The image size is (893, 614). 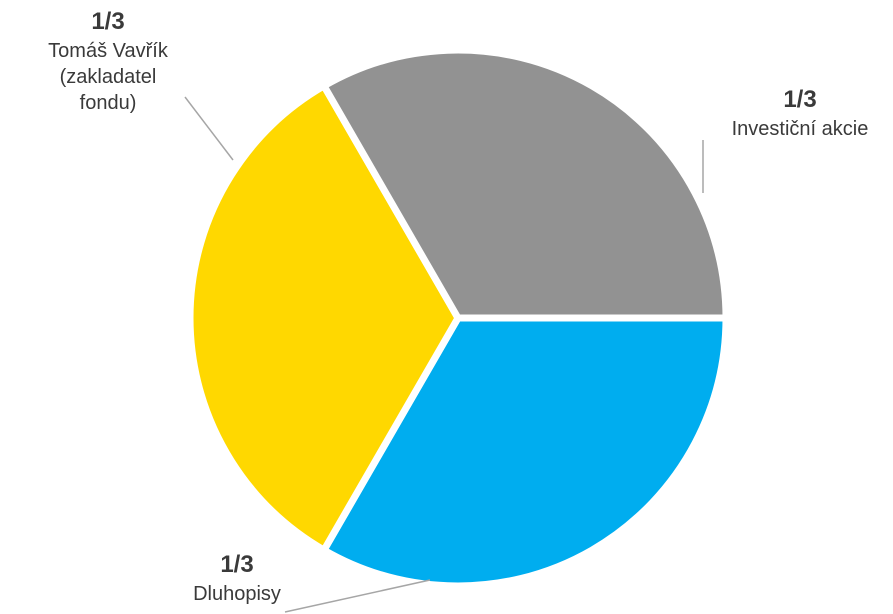 I want to click on slice-value-label-2: 1/3, so click(x=236, y=564).